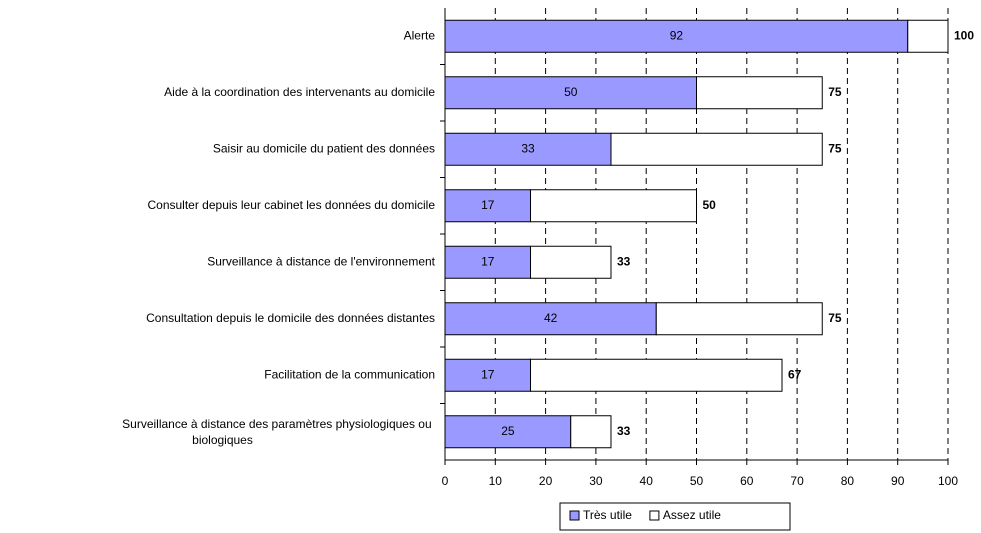 This screenshot has width=981, height=533. What do you see at coordinates (528, 148) in the screenshot?
I see `data-label: 33` at bounding box center [528, 148].